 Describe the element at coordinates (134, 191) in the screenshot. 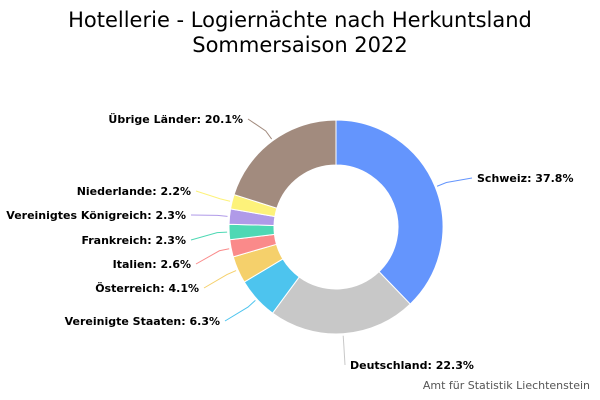

I see `slice-data-label: Niederlande: 2.2%` at that location.